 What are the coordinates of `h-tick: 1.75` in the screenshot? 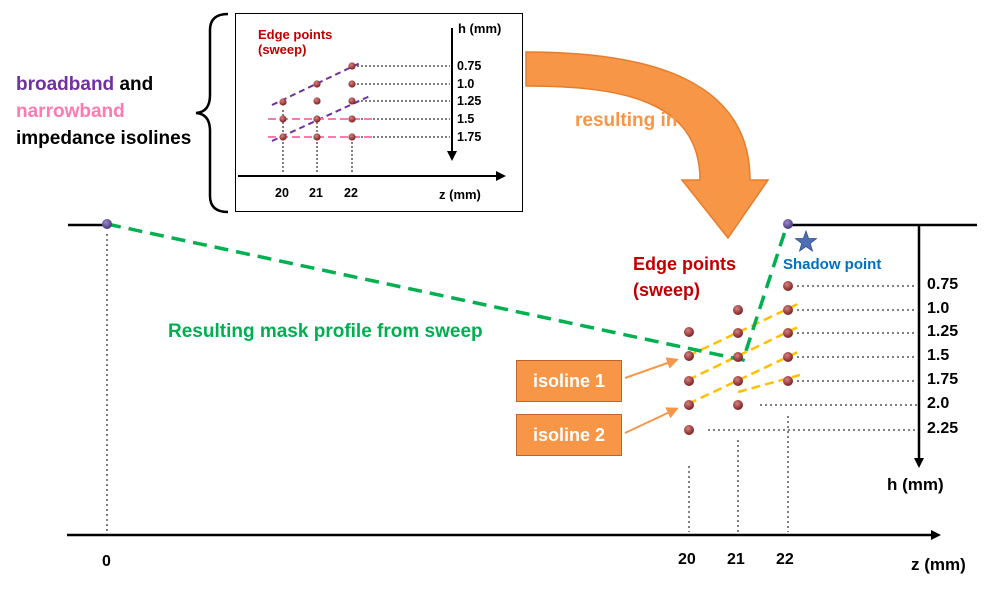 It's located at (943, 379).